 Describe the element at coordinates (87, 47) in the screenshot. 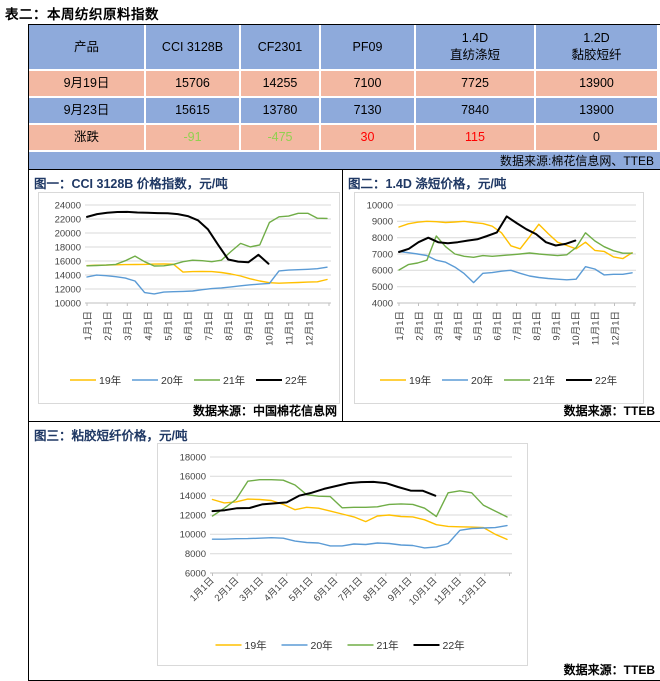

I see `header-cell: 产品` at that location.